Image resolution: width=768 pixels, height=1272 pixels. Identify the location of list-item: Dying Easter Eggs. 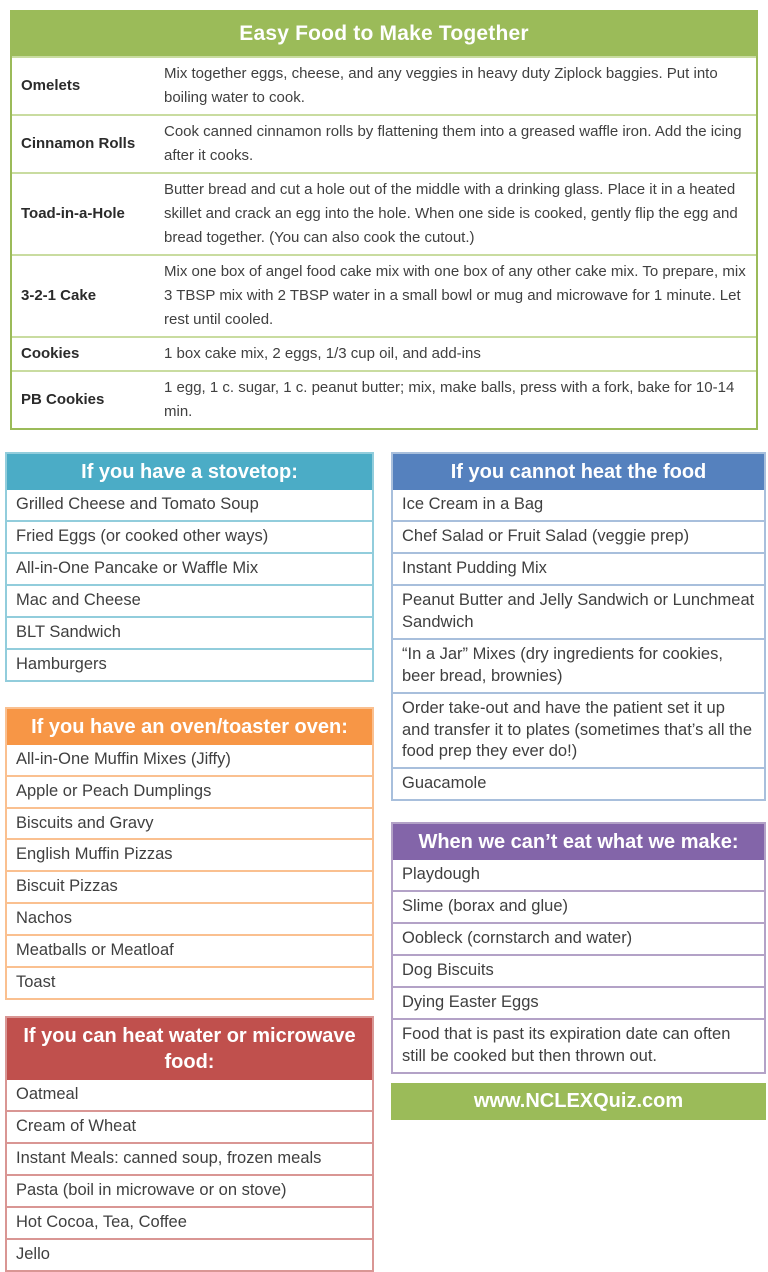
(578, 1002).